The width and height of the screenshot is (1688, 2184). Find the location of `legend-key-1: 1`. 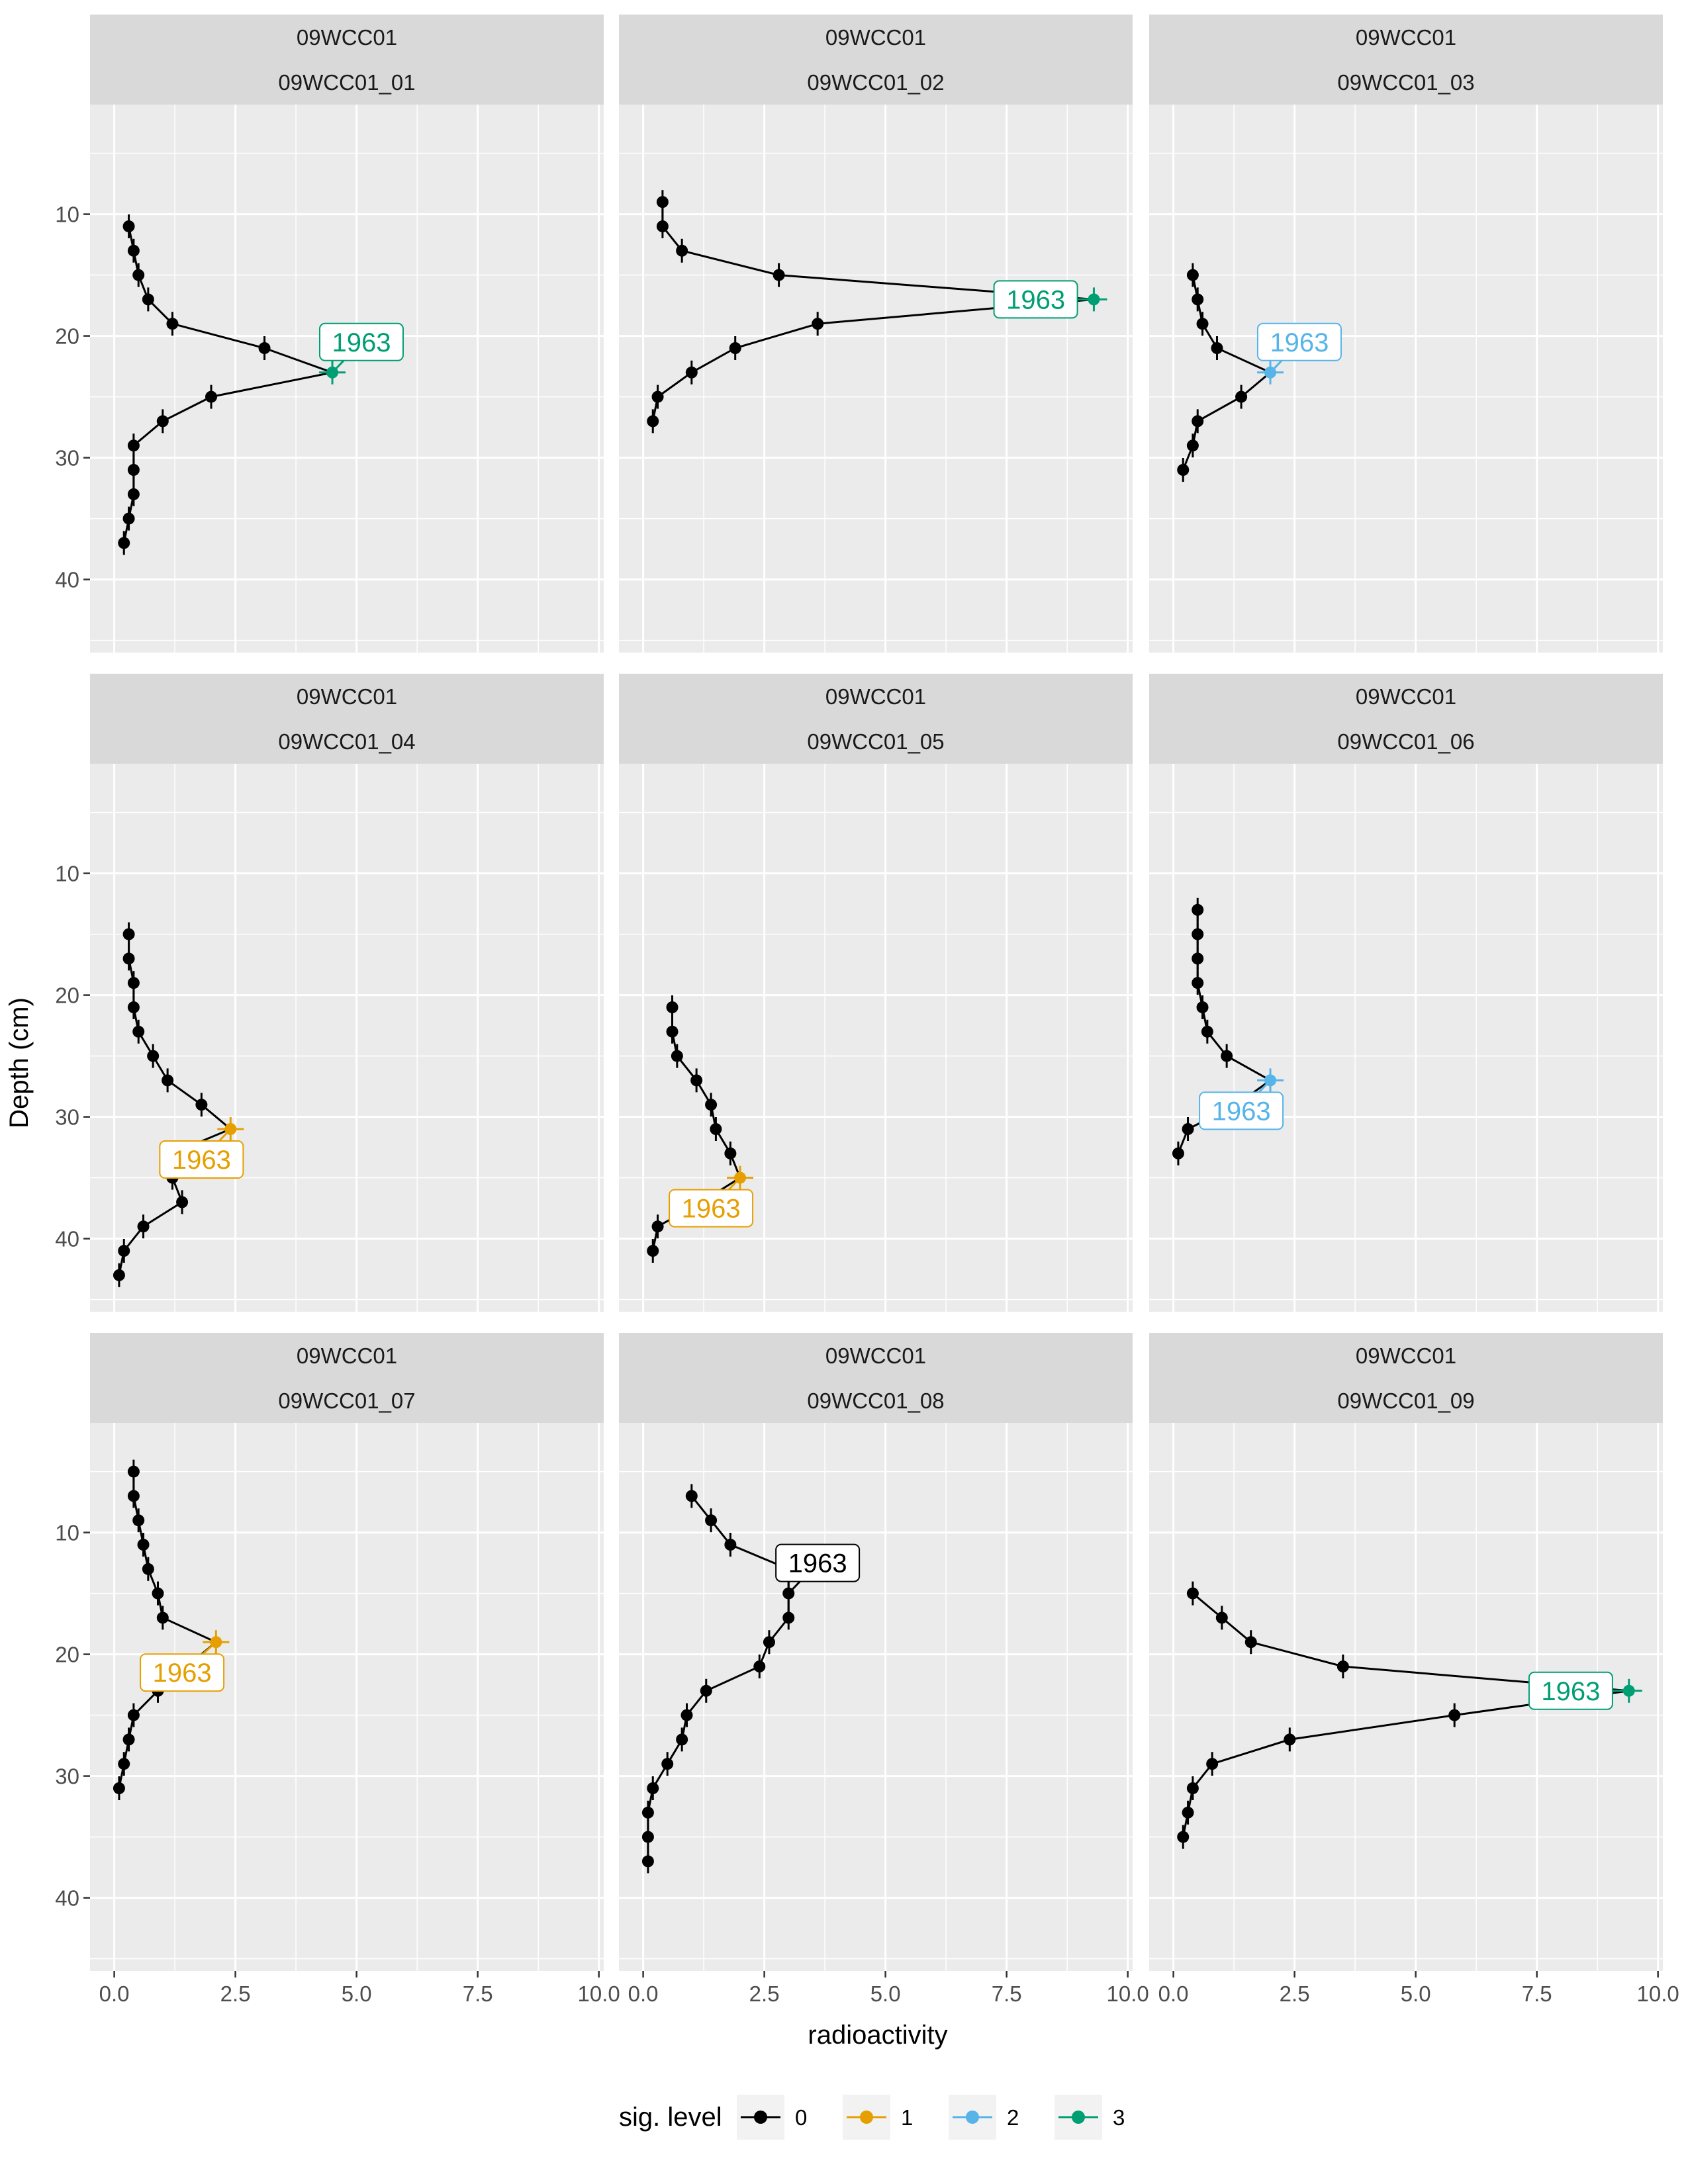

legend-key-1: 1 is located at coordinates (878, 2117).